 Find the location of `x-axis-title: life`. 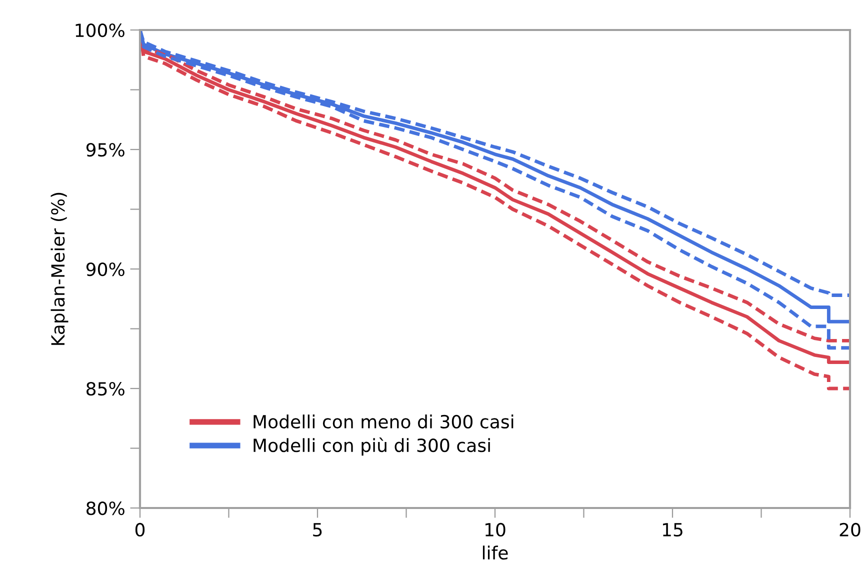

x-axis-title: life is located at coordinates (495, 553).